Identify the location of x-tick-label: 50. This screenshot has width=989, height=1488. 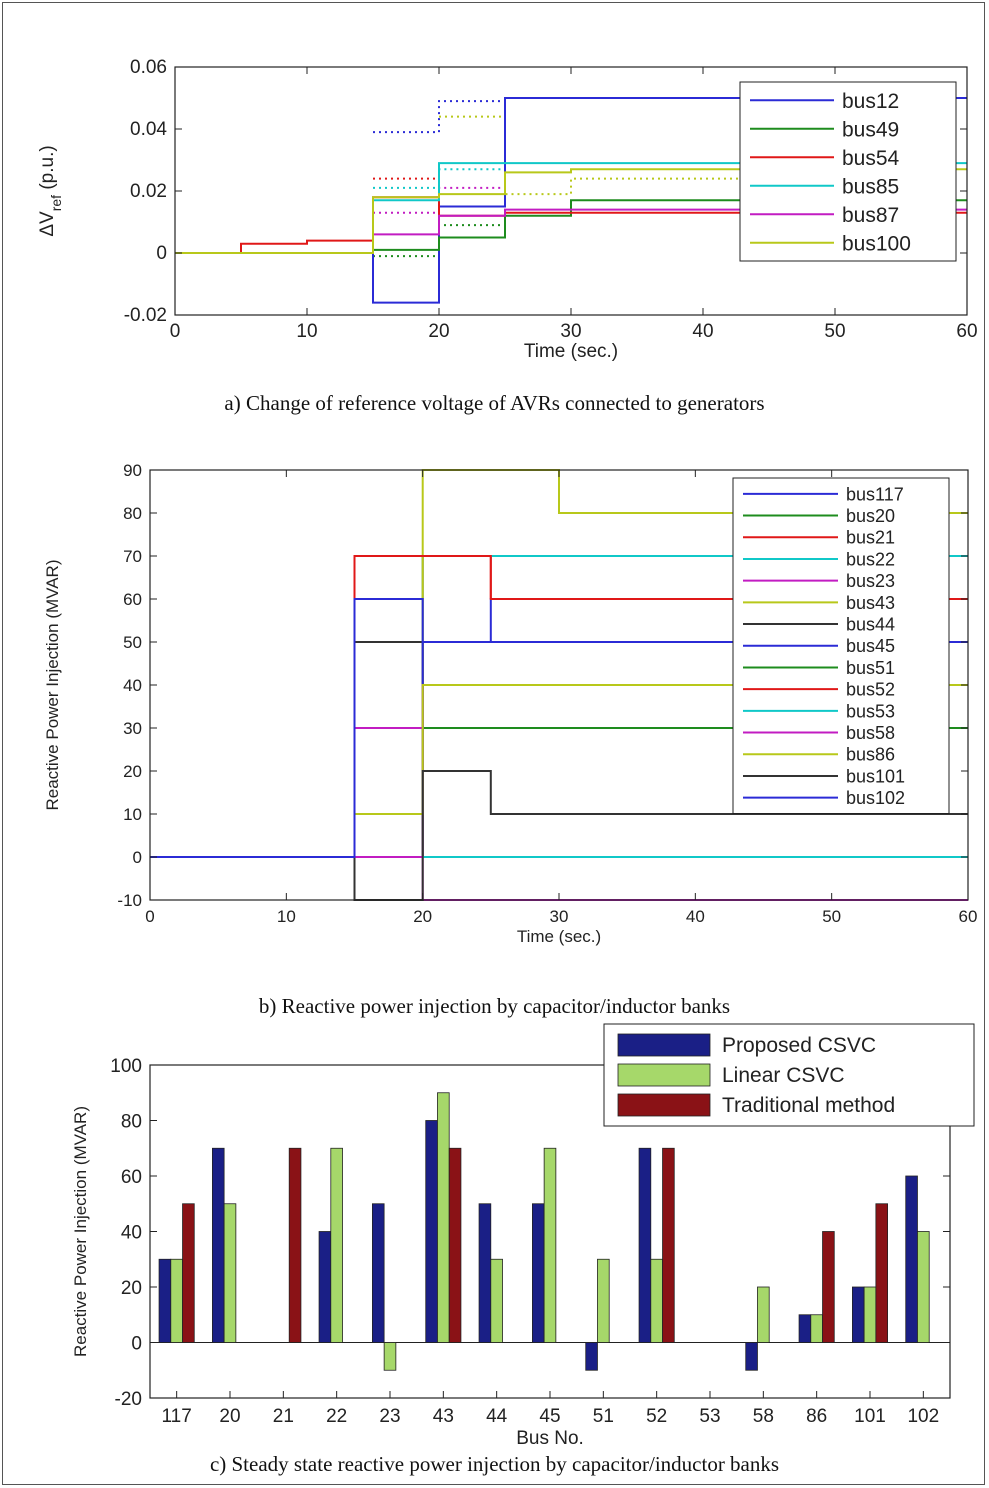
(831, 916).